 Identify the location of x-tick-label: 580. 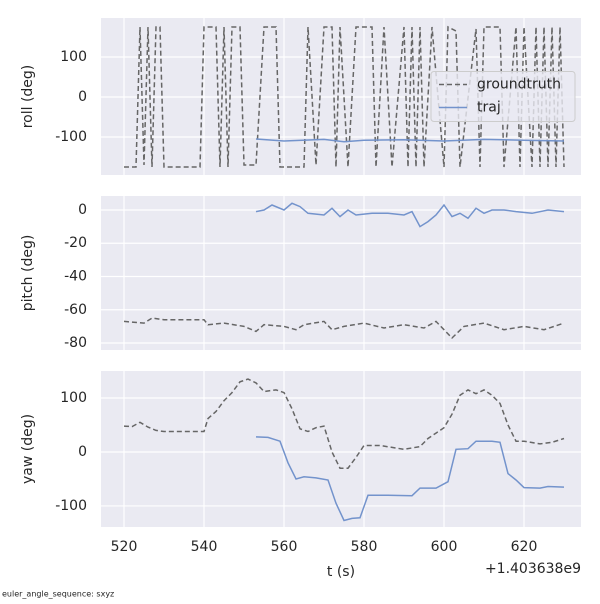
(364, 547).